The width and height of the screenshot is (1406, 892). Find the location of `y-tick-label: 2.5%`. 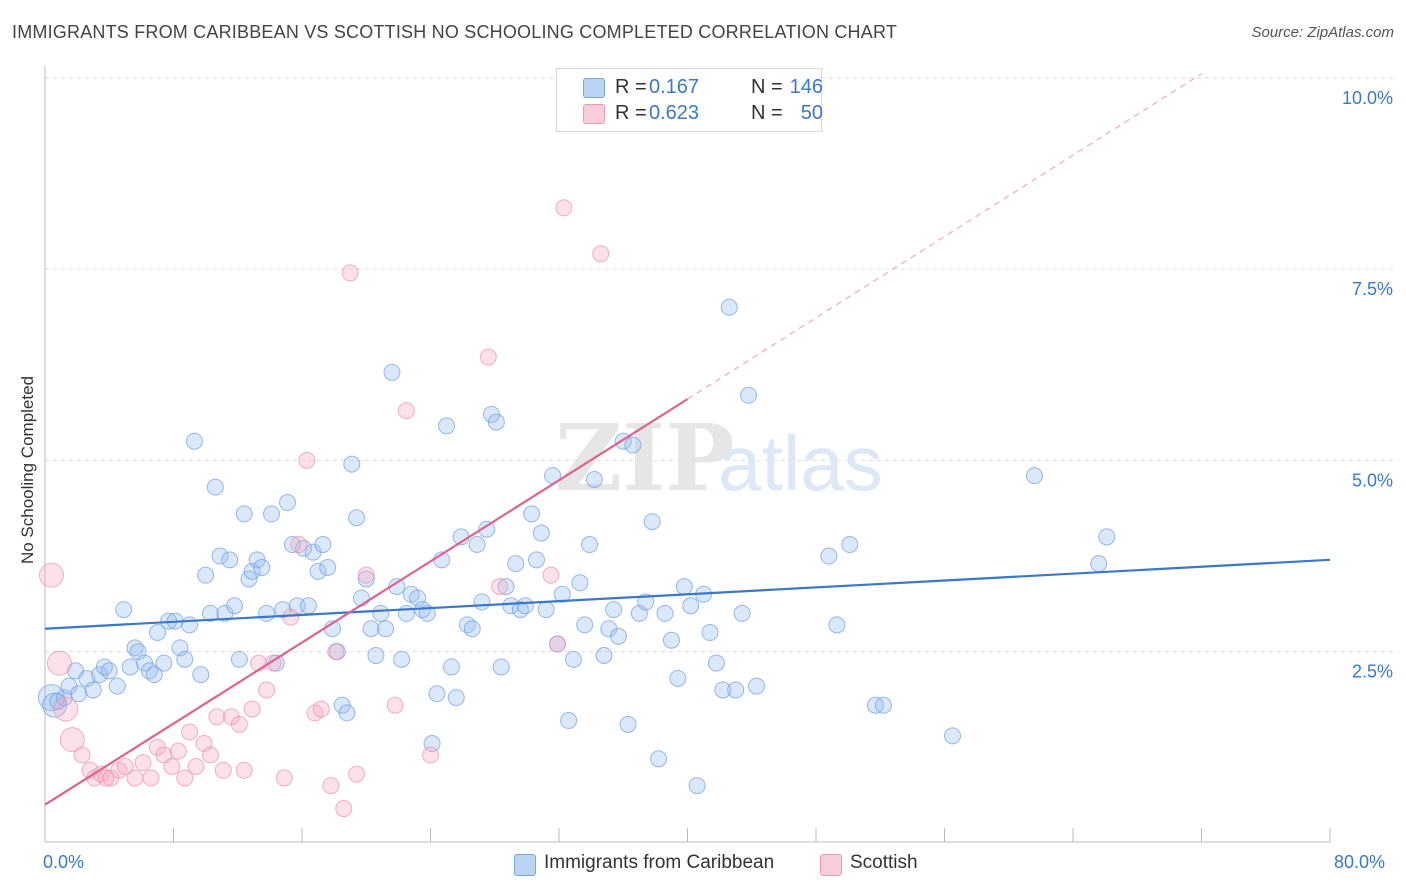

y-tick-label: 2.5% is located at coordinates (1372, 672).